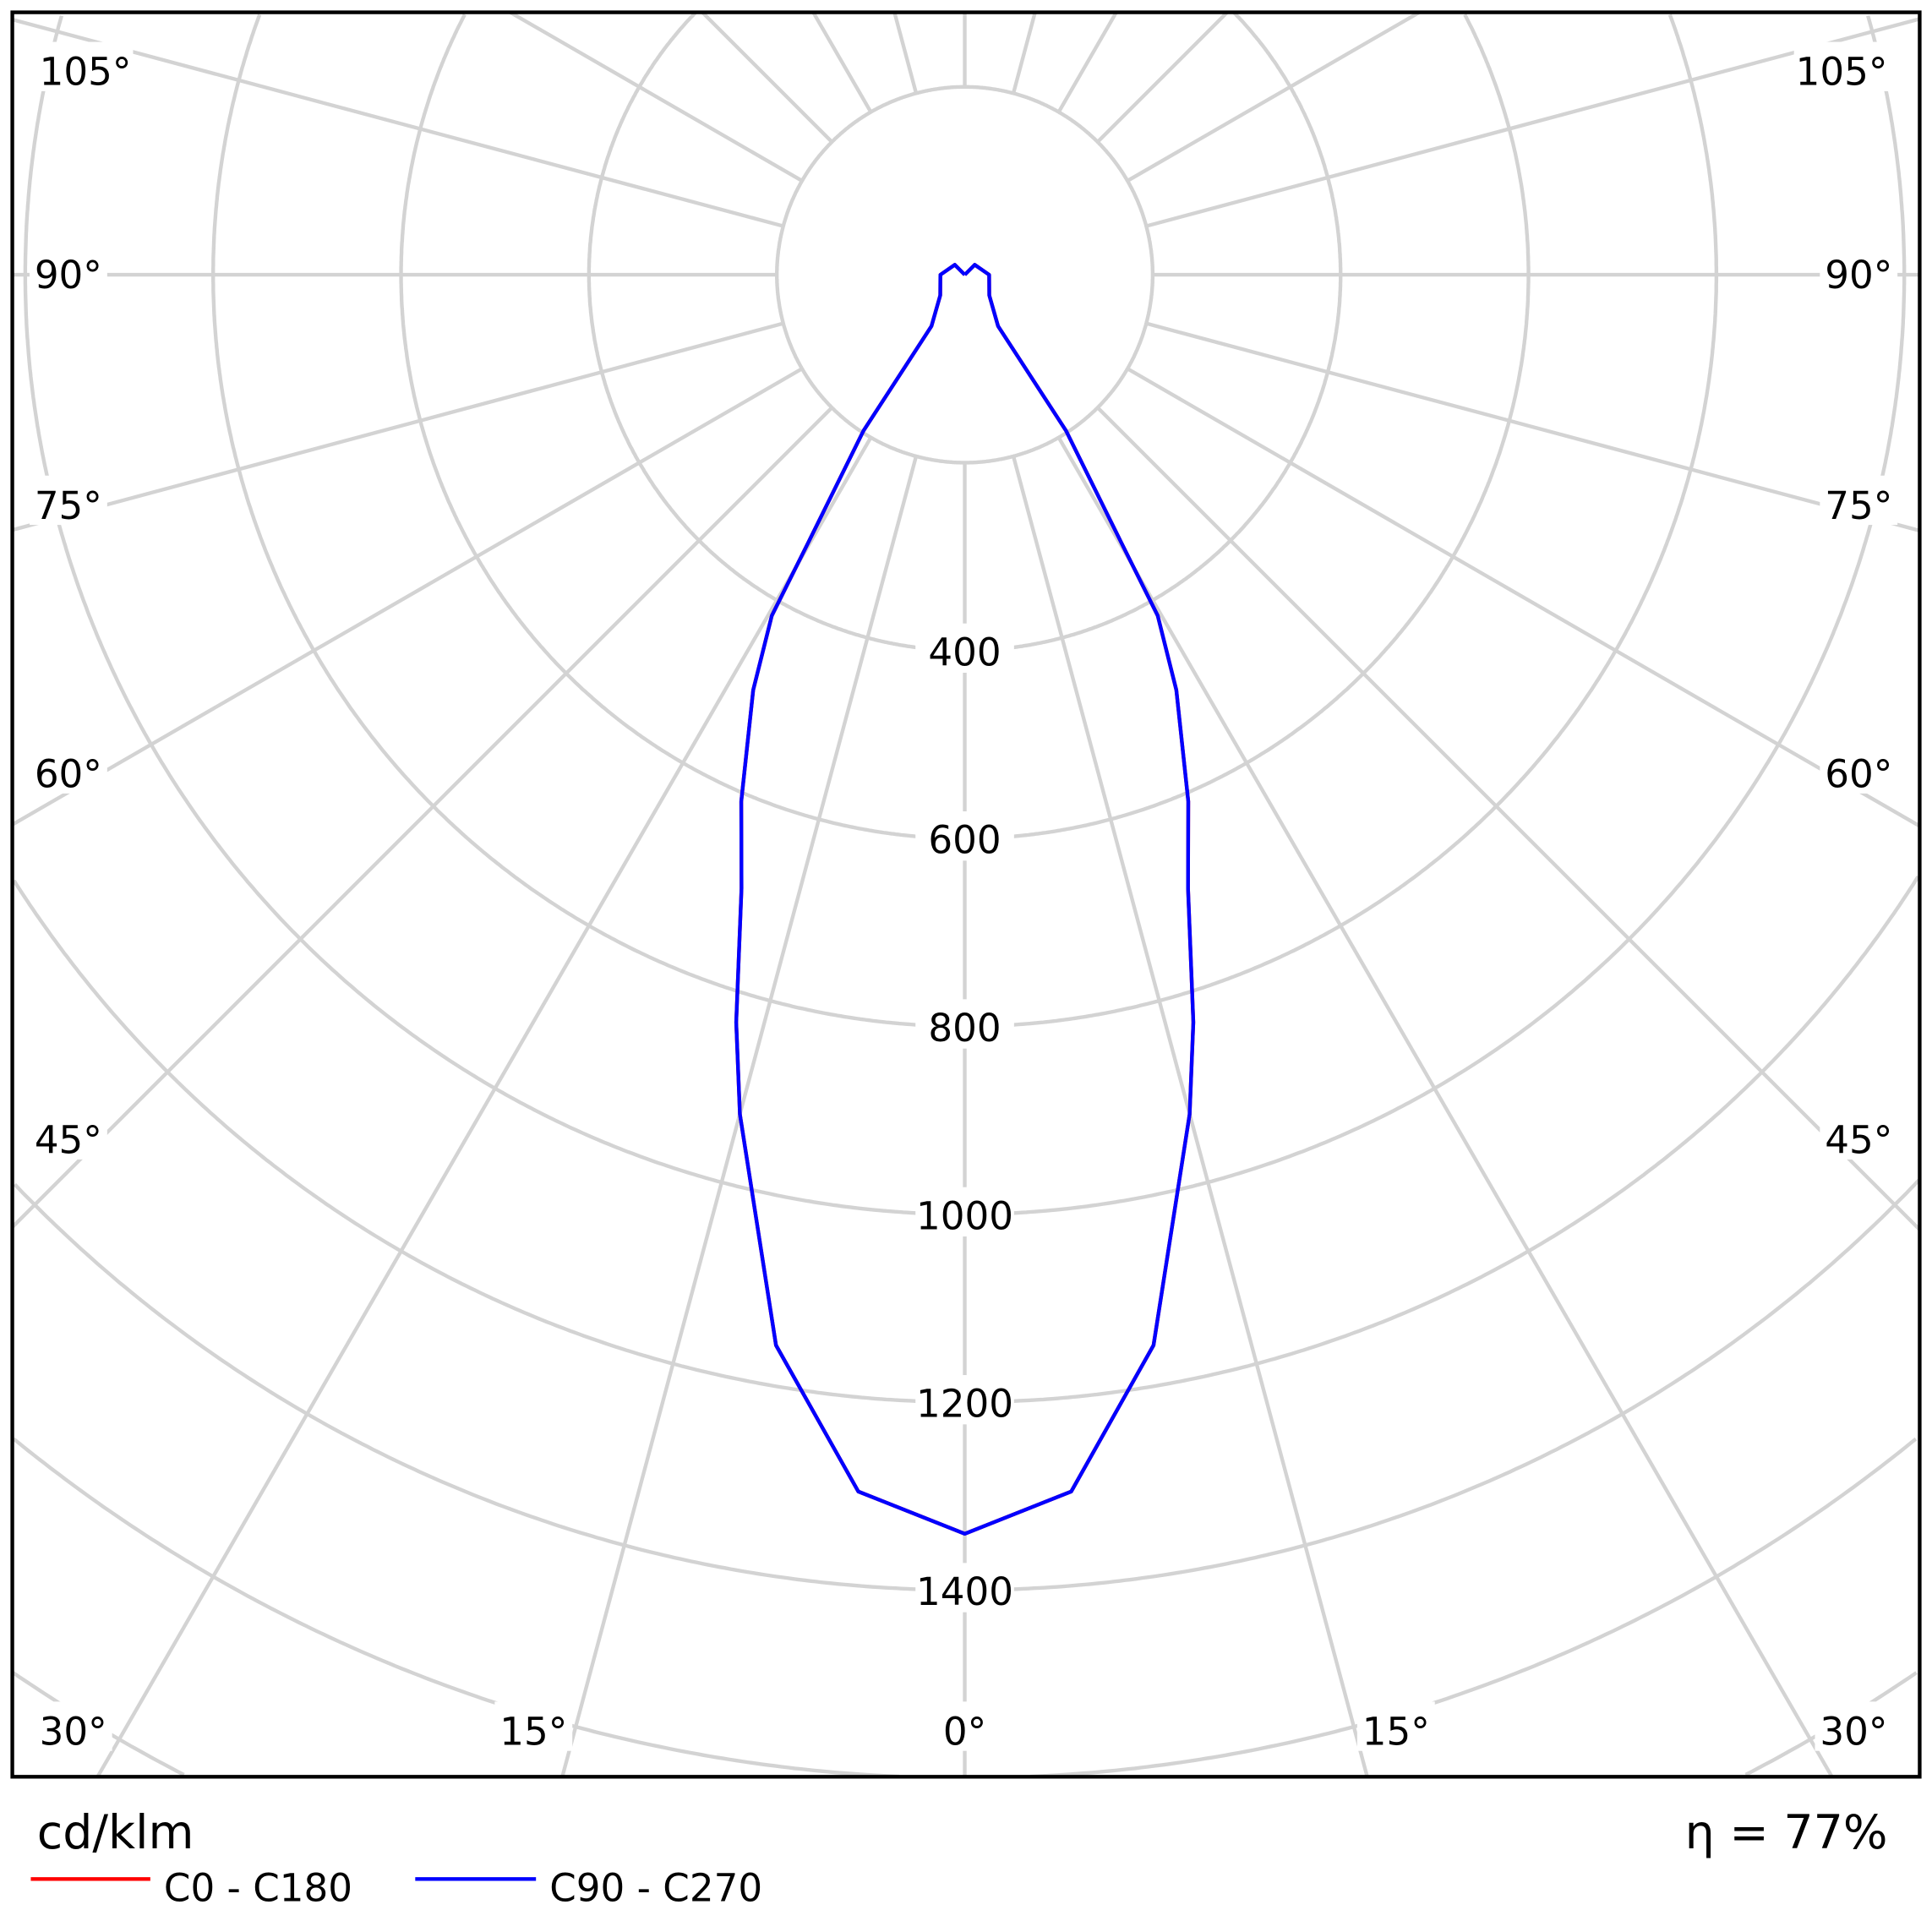 The height and width of the screenshot is (1932, 1932). I want to click on radial-tick-label: 1200, so click(964, 1404).